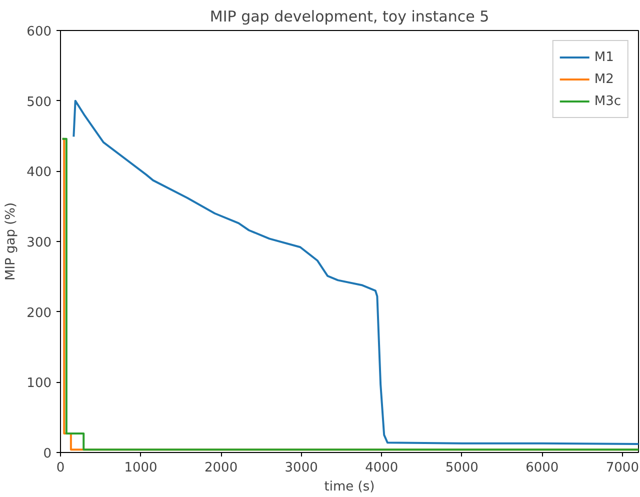  Describe the element at coordinates (141, 468) in the screenshot. I see `x-tick-label: 1000` at that location.